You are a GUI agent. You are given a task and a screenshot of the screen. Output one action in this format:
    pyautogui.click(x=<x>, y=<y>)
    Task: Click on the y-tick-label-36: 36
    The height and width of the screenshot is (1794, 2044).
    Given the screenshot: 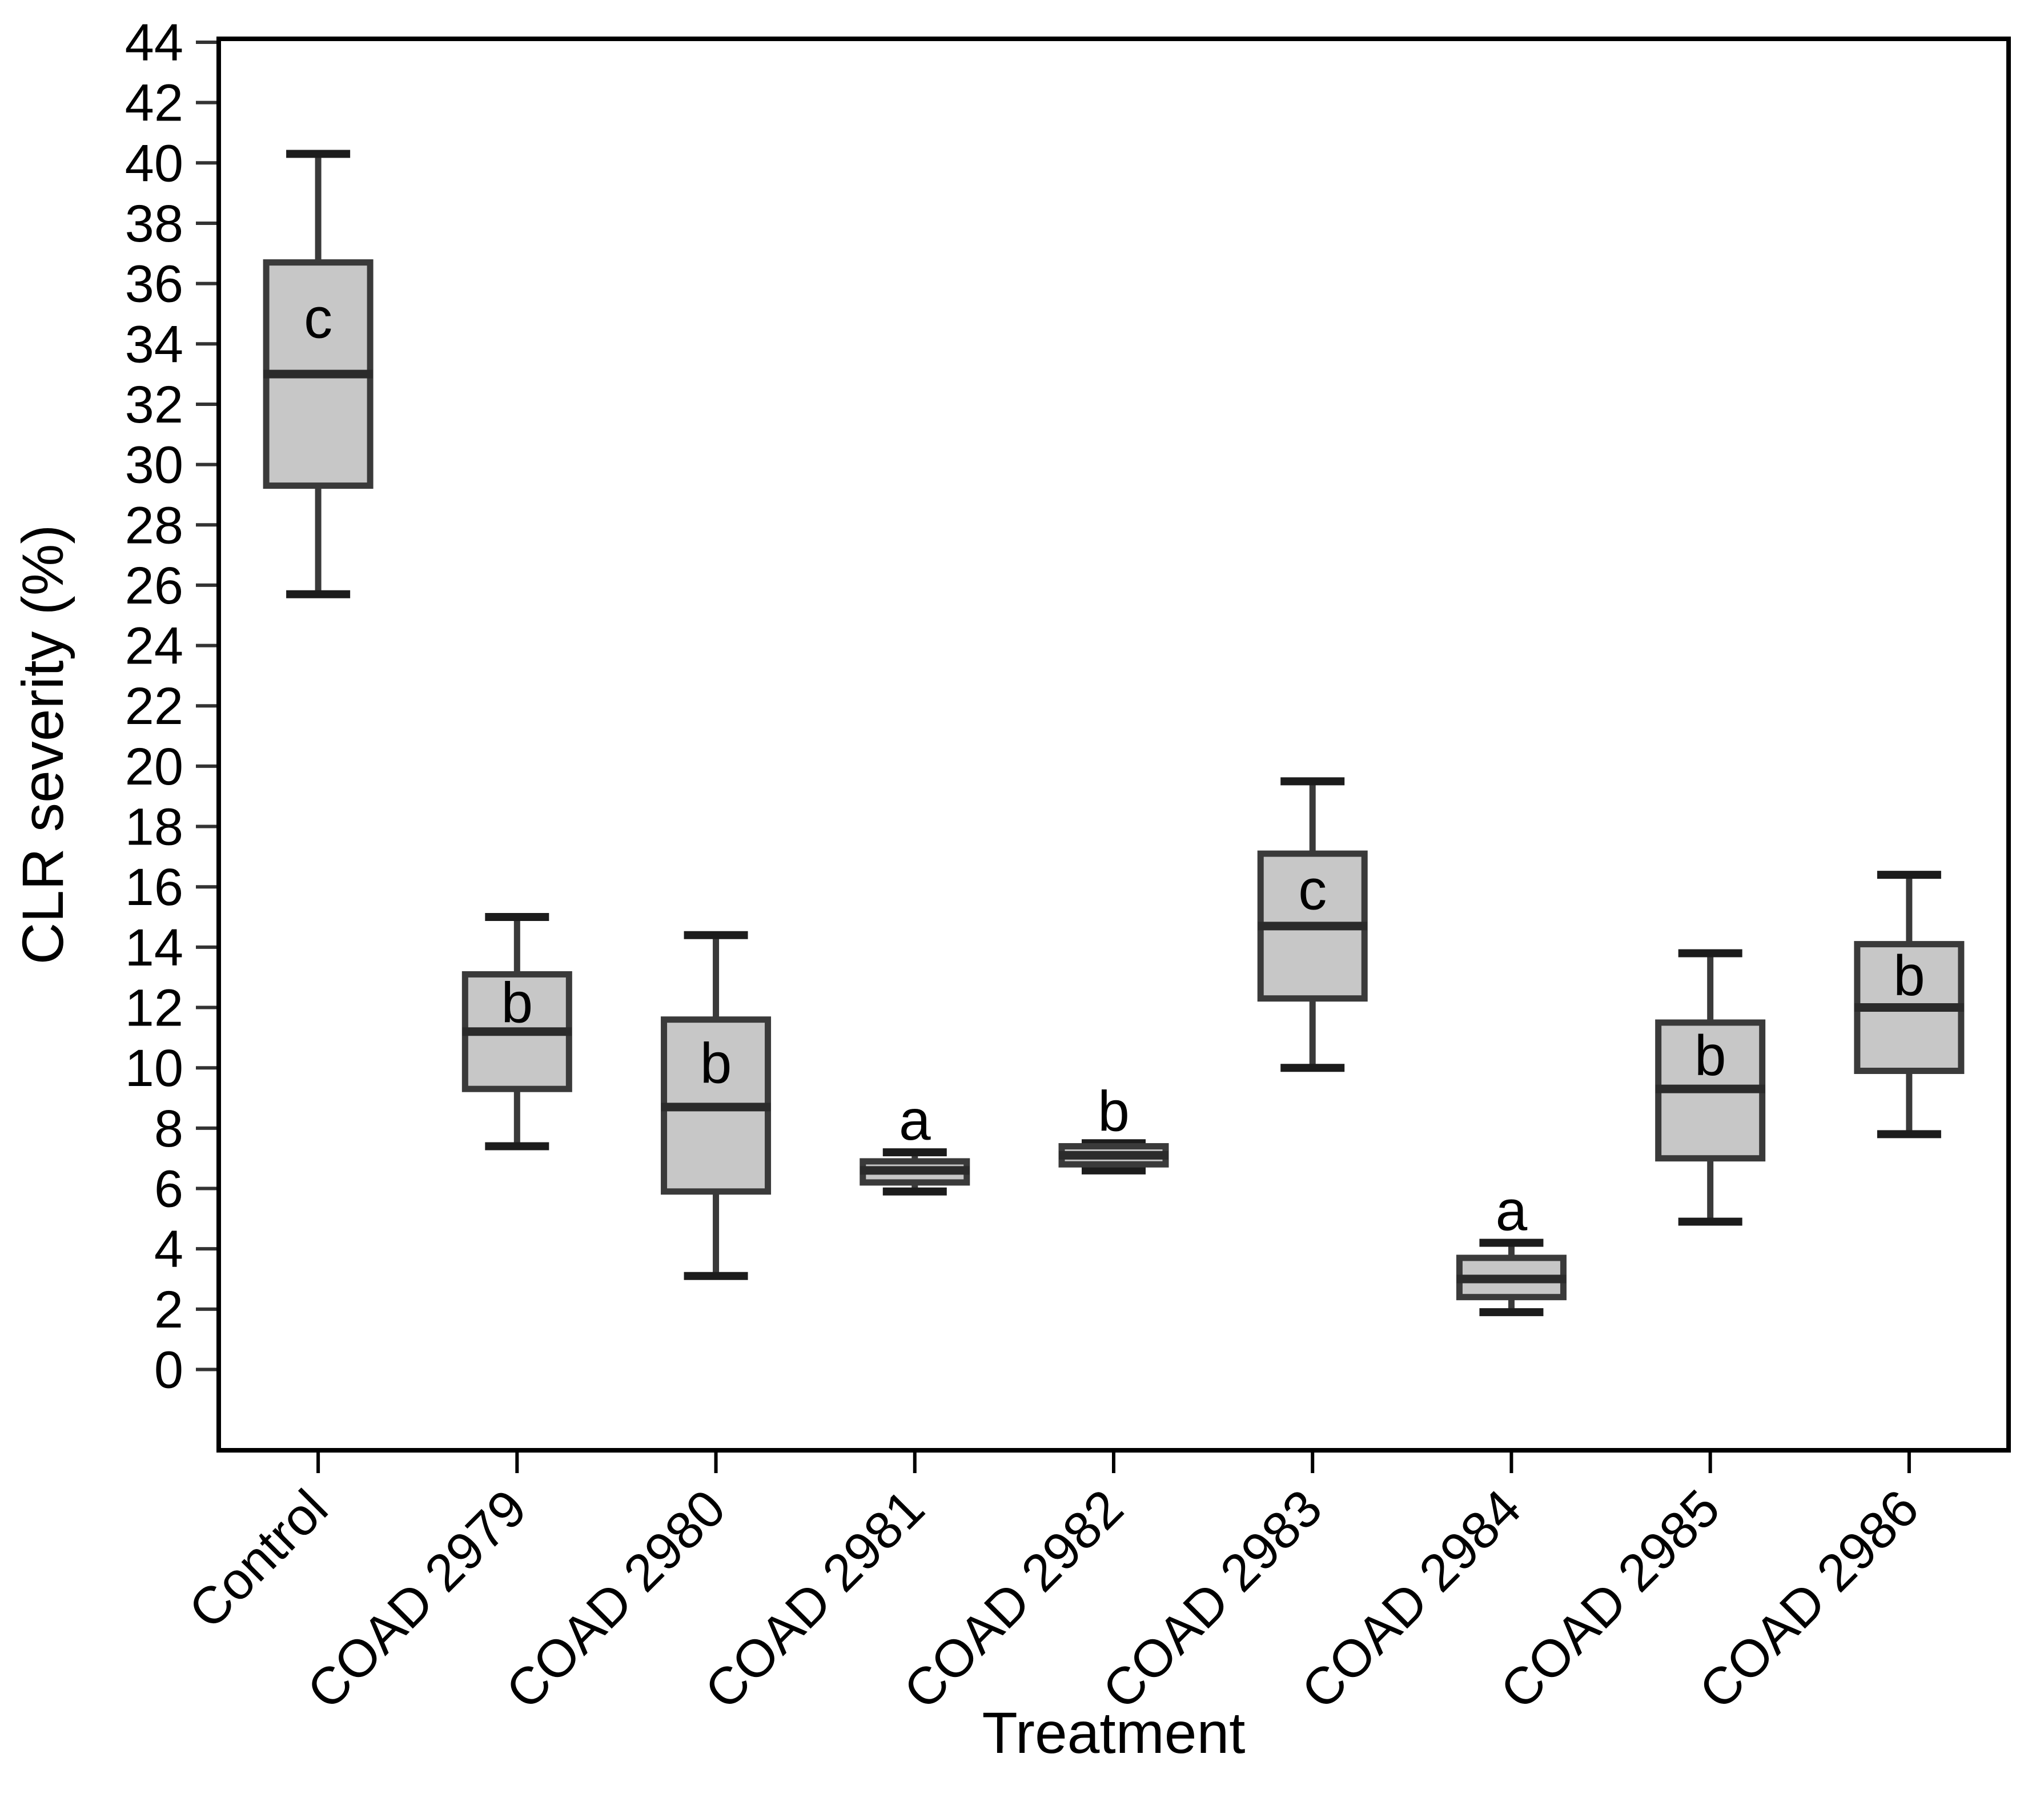 What is the action you would take?
    pyautogui.click(x=154, y=284)
    